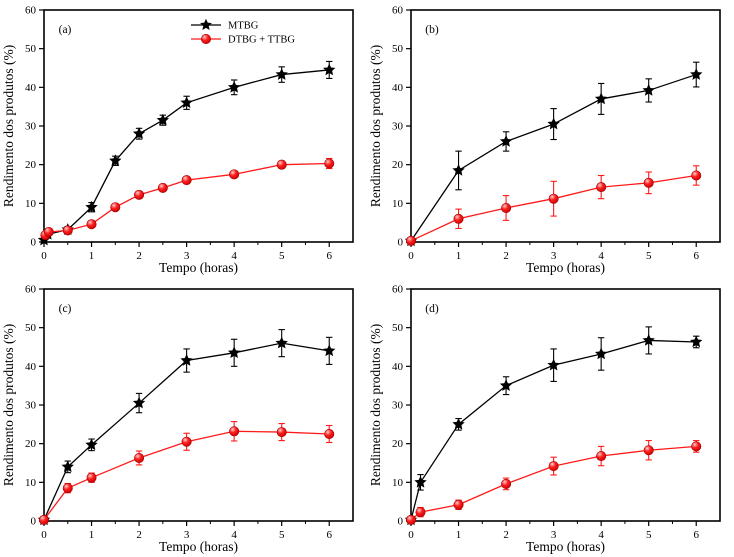 This screenshot has width=734, height=557. What do you see at coordinates (206, 38) in the screenshot?
I see `legend-circle-marker` at bounding box center [206, 38].